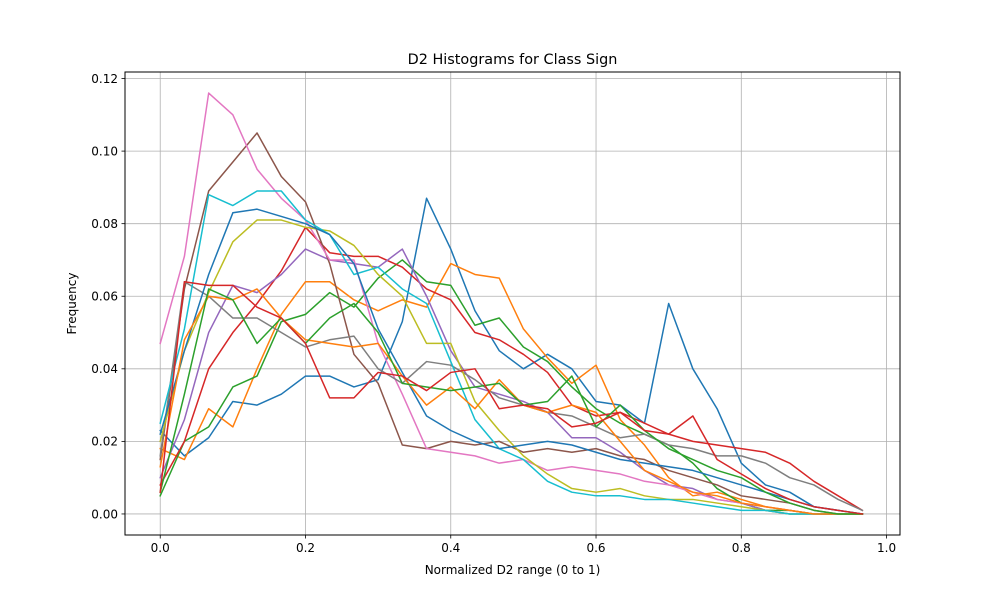 The width and height of the screenshot is (1000, 605). Describe the element at coordinates (513, 60) in the screenshot. I see `chart-title: D2 Histograms for Class Sign` at that location.